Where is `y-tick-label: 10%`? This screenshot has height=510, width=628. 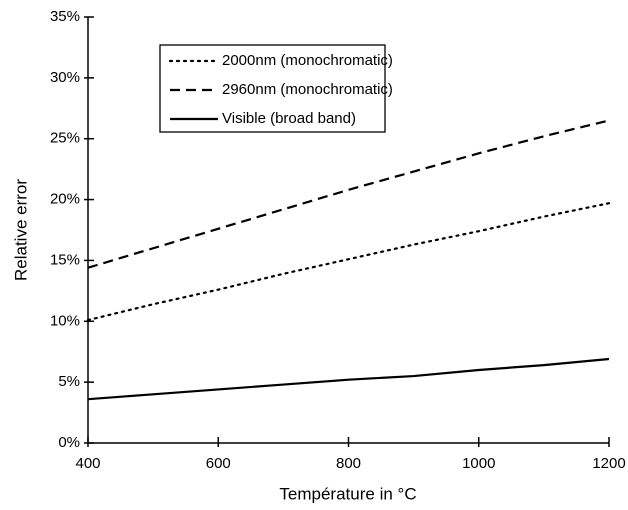 y-tick-label: 10% is located at coordinates (65, 320).